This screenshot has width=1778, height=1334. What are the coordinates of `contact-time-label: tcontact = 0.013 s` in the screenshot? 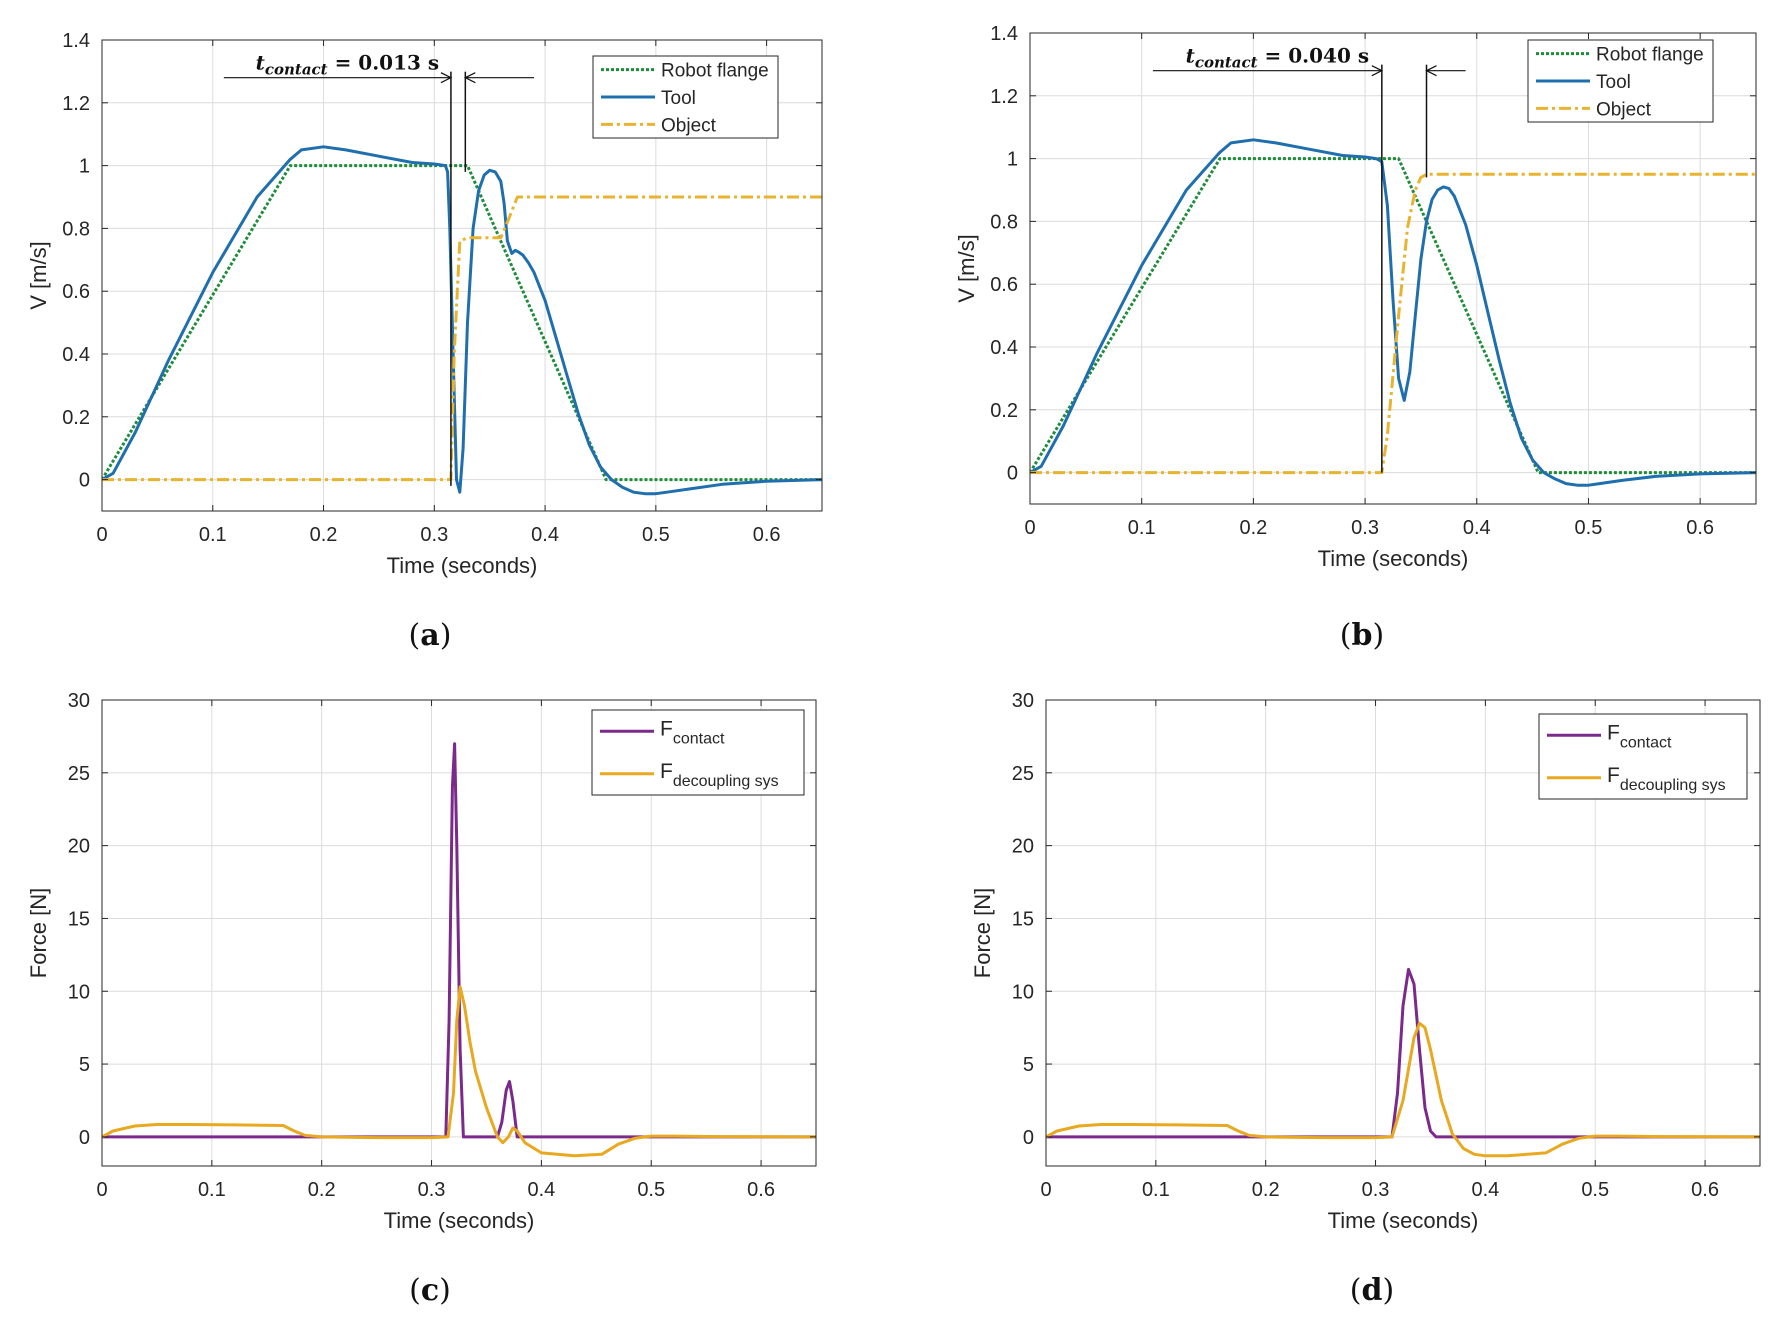 It's located at (348, 65).